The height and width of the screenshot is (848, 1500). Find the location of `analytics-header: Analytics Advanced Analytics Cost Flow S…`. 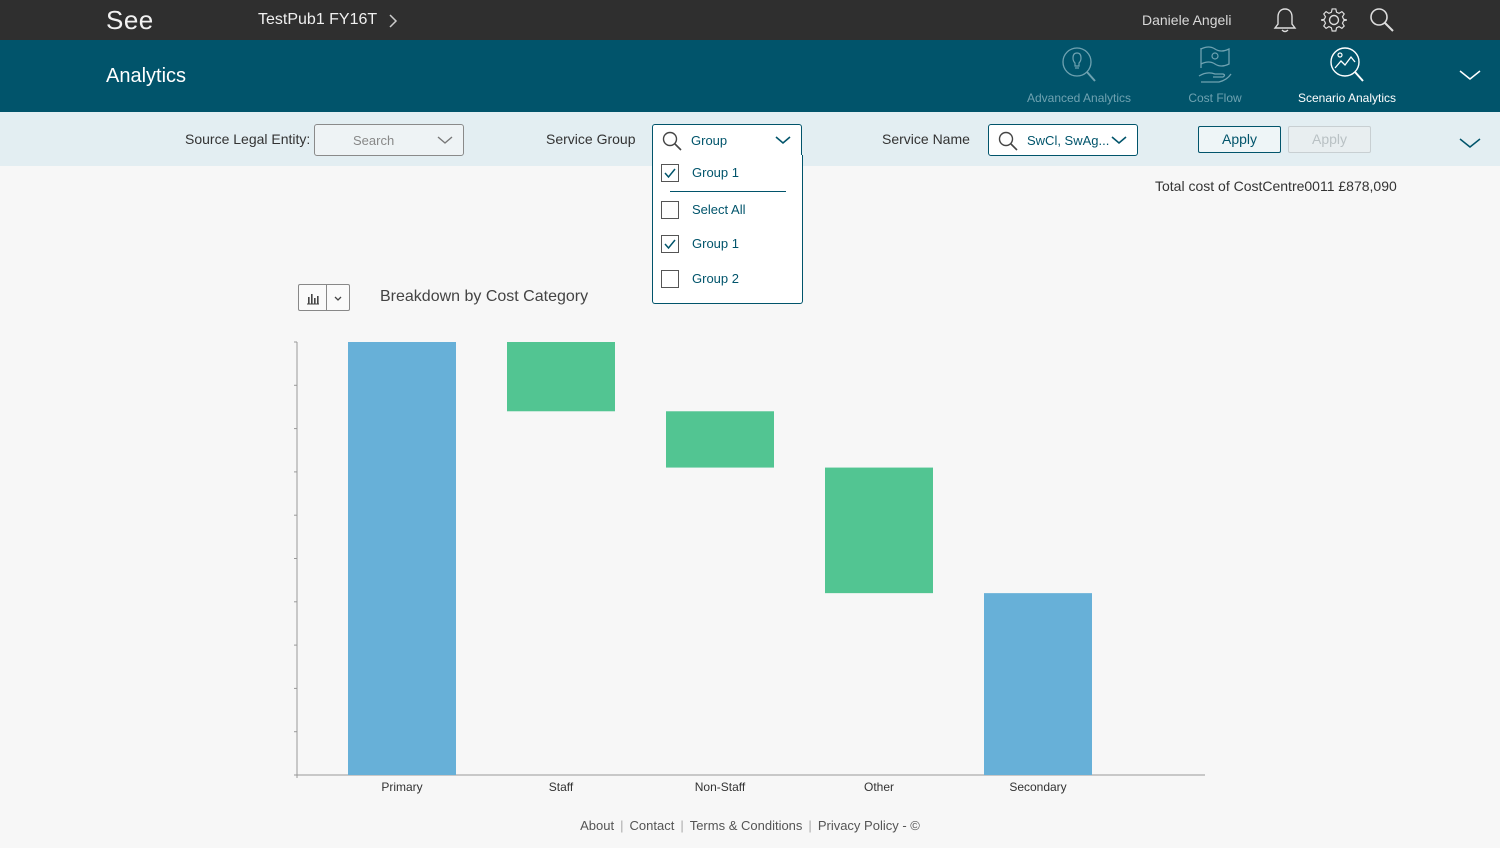

analytics-header: Analytics Advanced Analytics Cost Flow S… is located at coordinates (750, 76).